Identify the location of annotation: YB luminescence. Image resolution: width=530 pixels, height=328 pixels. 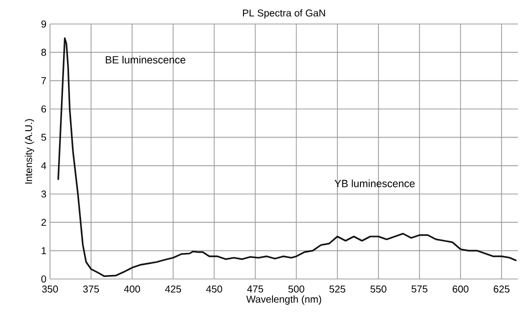
(374, 184).